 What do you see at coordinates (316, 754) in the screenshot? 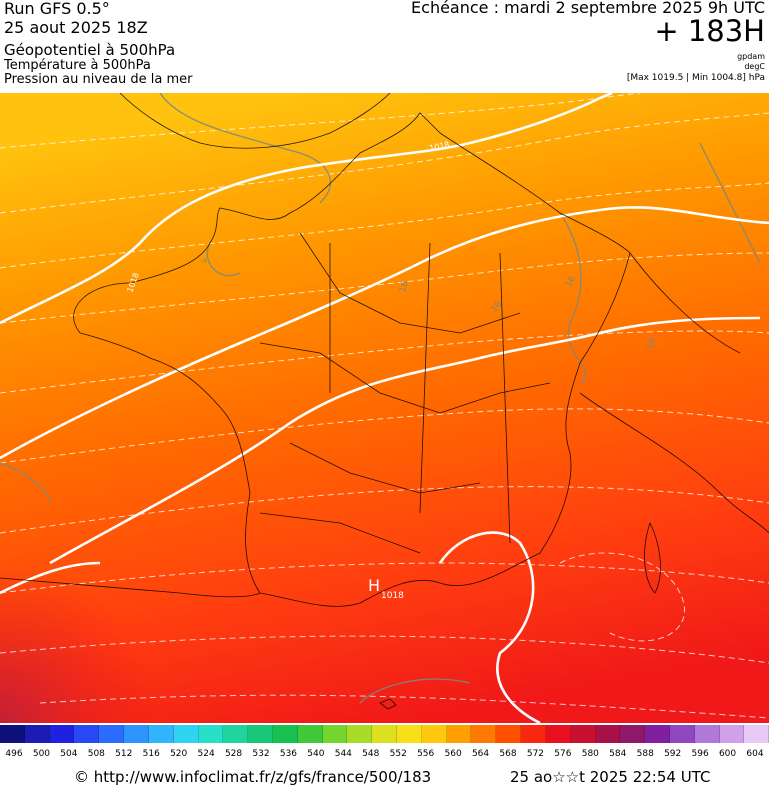
I see `scale-tick-label: 540` at bounding box center [316, 754].